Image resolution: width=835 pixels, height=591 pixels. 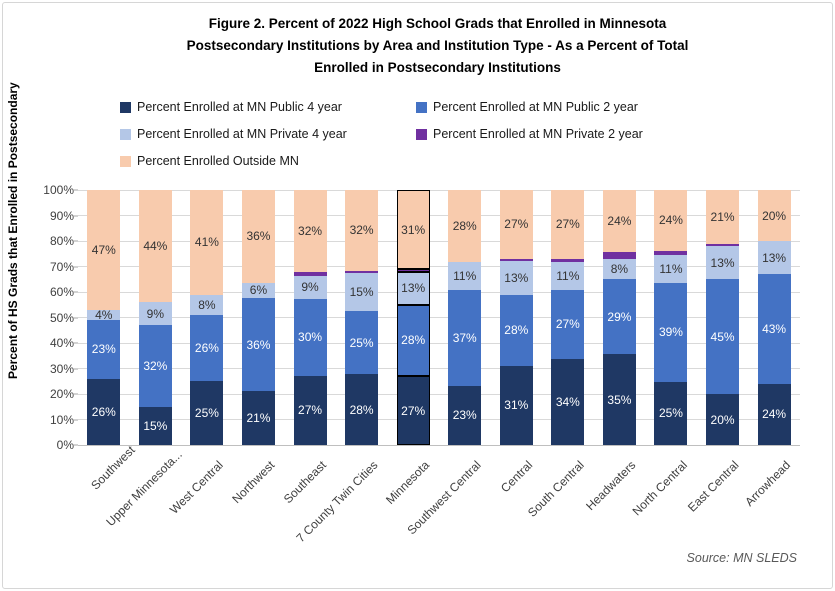 What do you see at coordinates (61, 215) in the screenshot?
I see `y-tick-label: 90%` at bounding box center [61, 215].